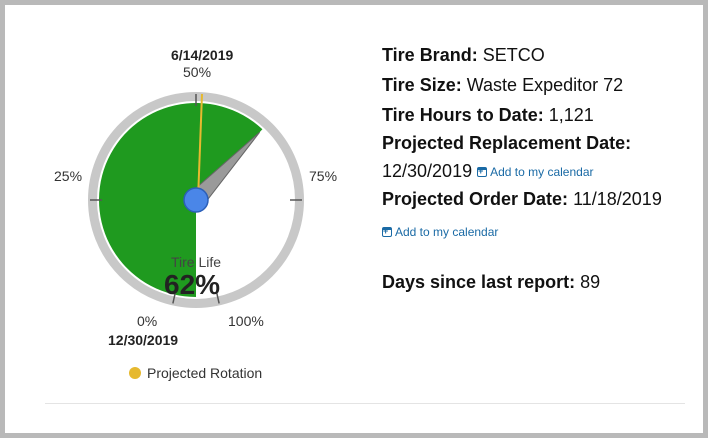 Image resolution: width=708 pixels, height=438 pixels. I want to click on projected-order-label: Projected Order Date:, so click(475, 199).